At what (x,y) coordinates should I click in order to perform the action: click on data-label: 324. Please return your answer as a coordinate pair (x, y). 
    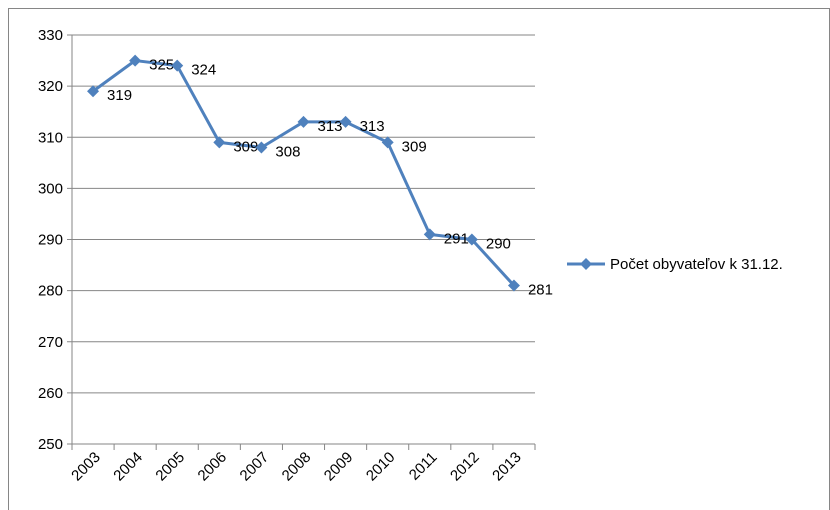
    Looking at the image, I should click on (203, 70).